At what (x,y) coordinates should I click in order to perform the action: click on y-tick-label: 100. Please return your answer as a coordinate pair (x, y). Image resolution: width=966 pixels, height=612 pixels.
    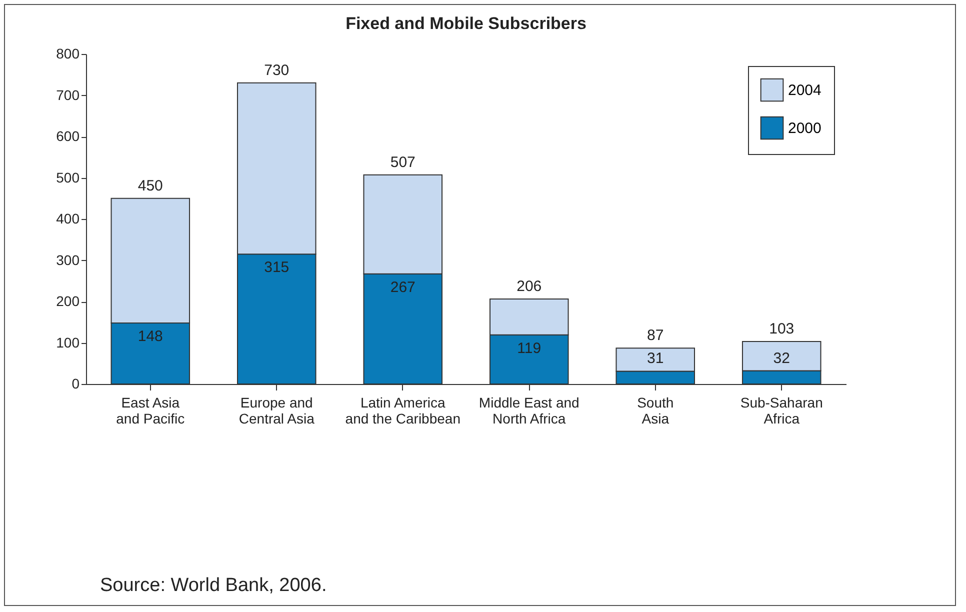
    Looking at the image, I should click on (68, 342).